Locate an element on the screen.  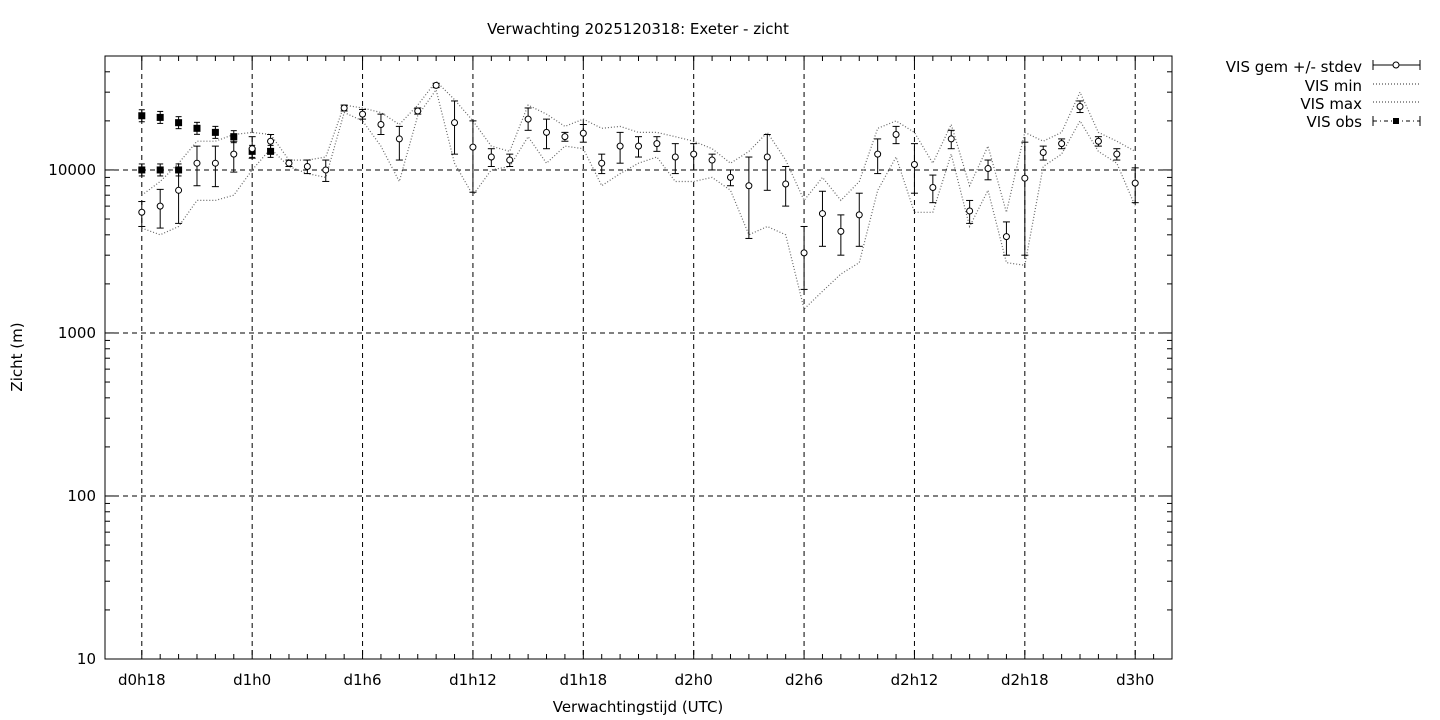
legend-label-gem: VIS gem +/- stdev is located at coordinates (1294, 67).